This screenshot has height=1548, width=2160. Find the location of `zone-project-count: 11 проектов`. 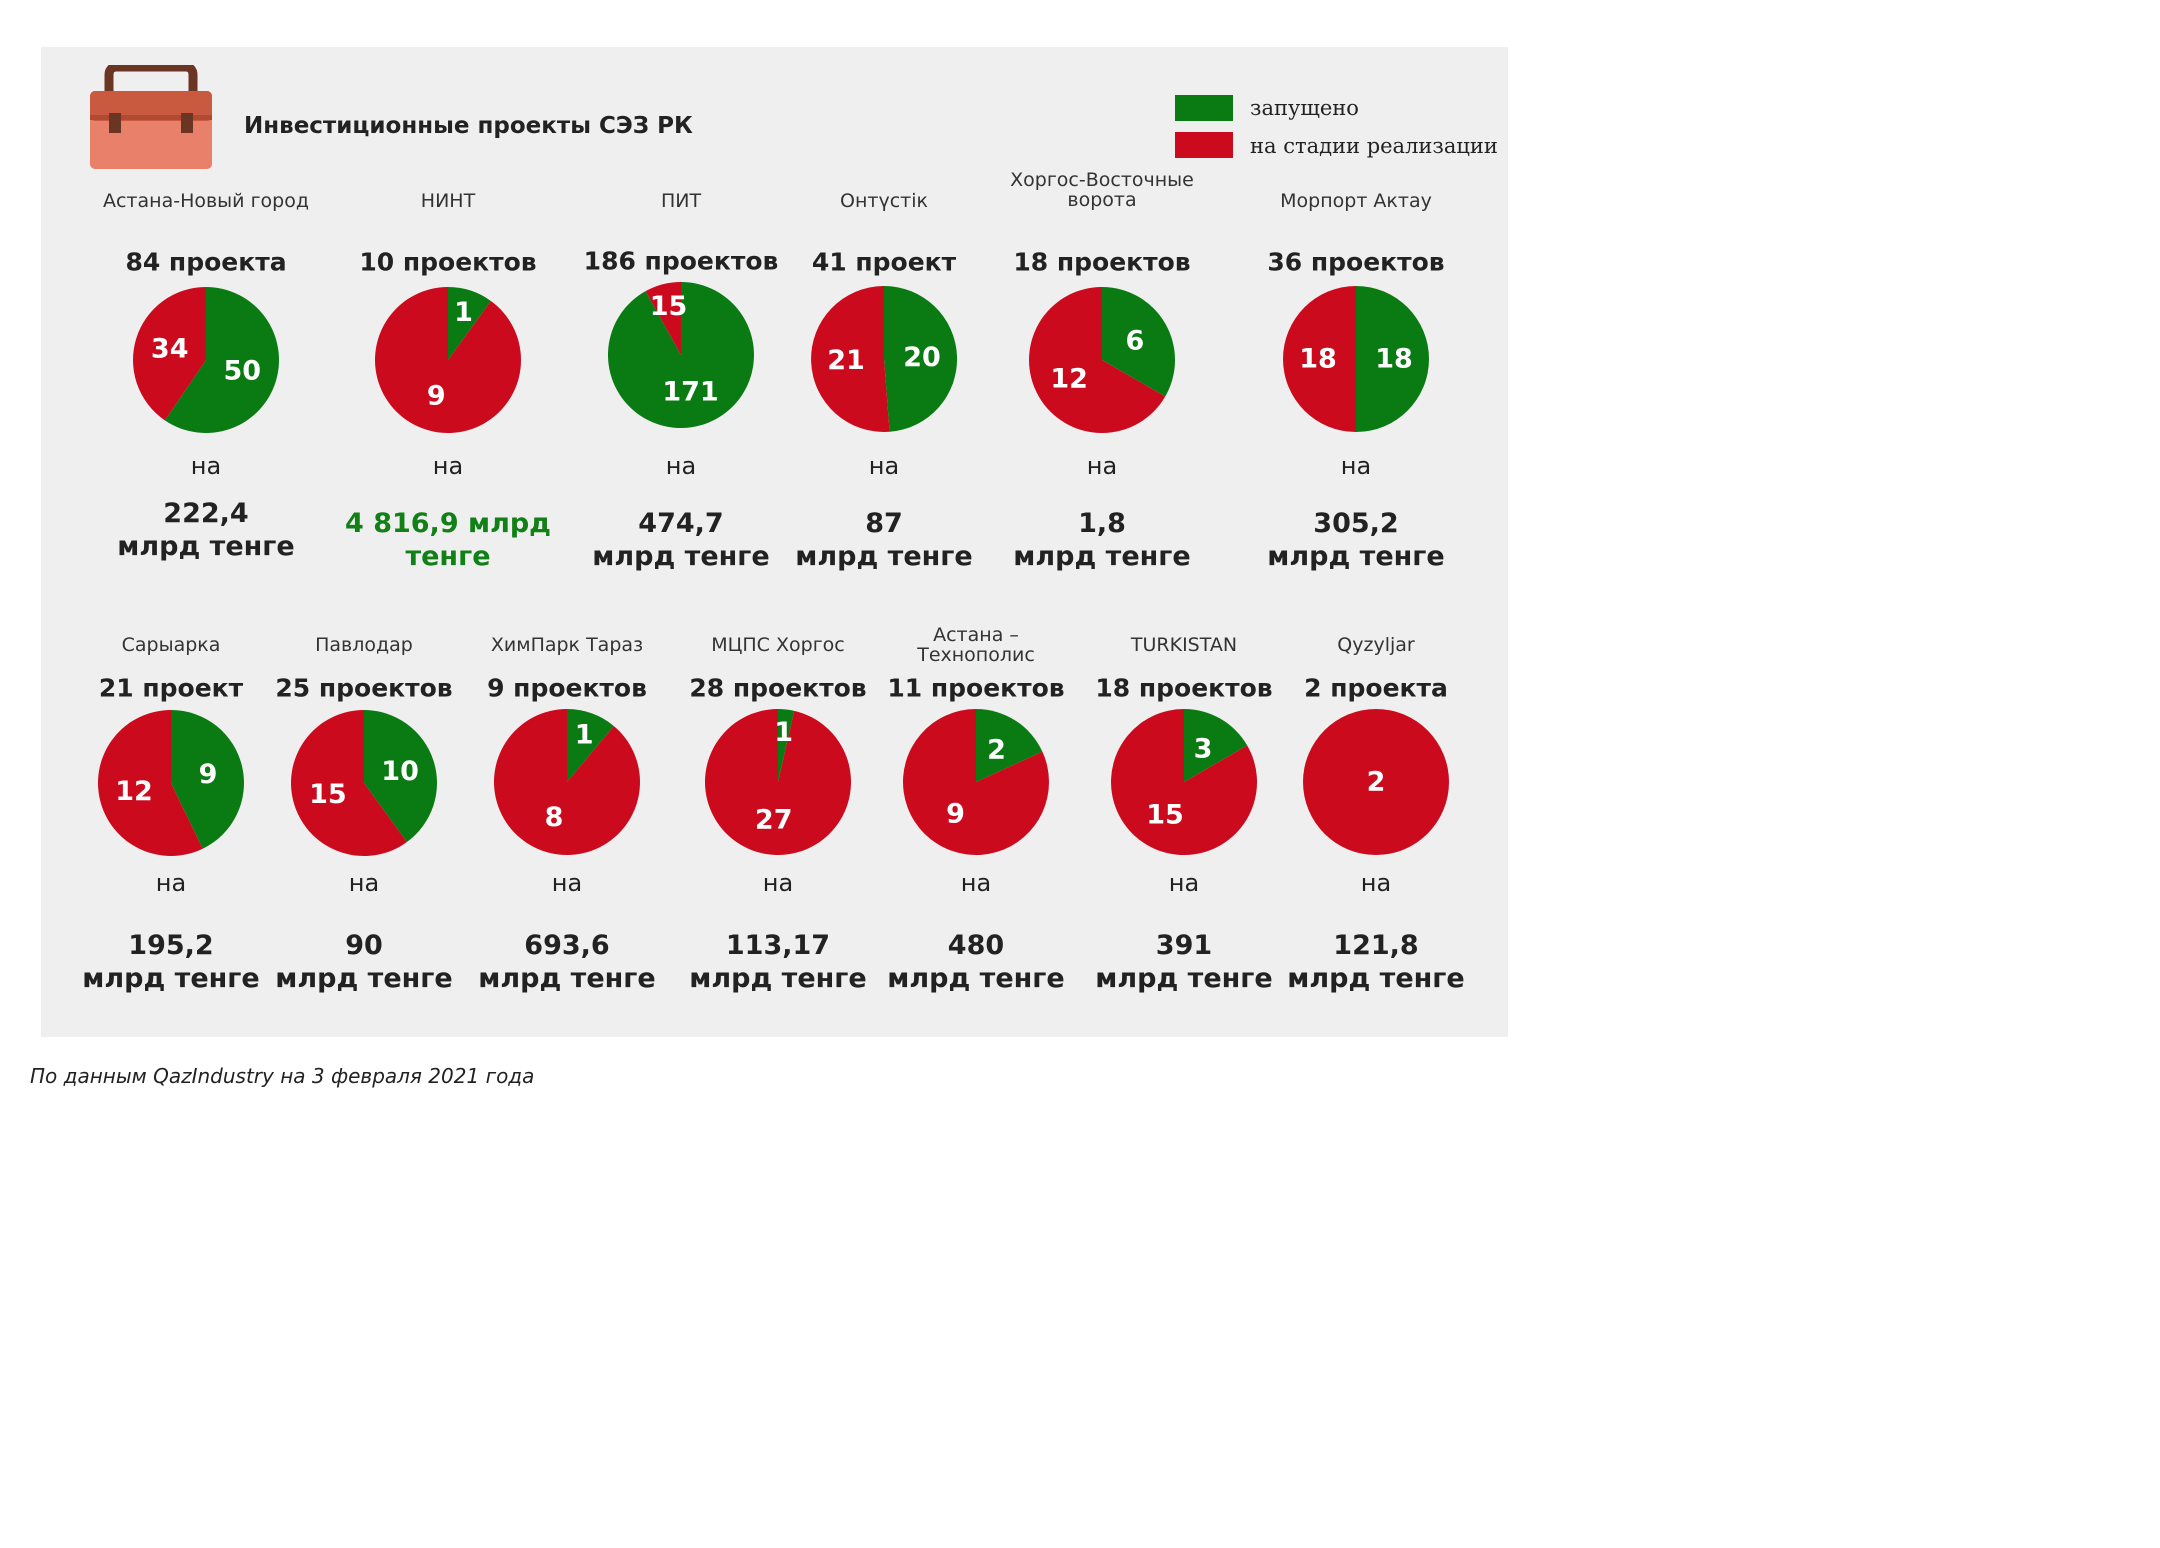

zone-project-count: 11 проектов is located at coordinates (976, 688).